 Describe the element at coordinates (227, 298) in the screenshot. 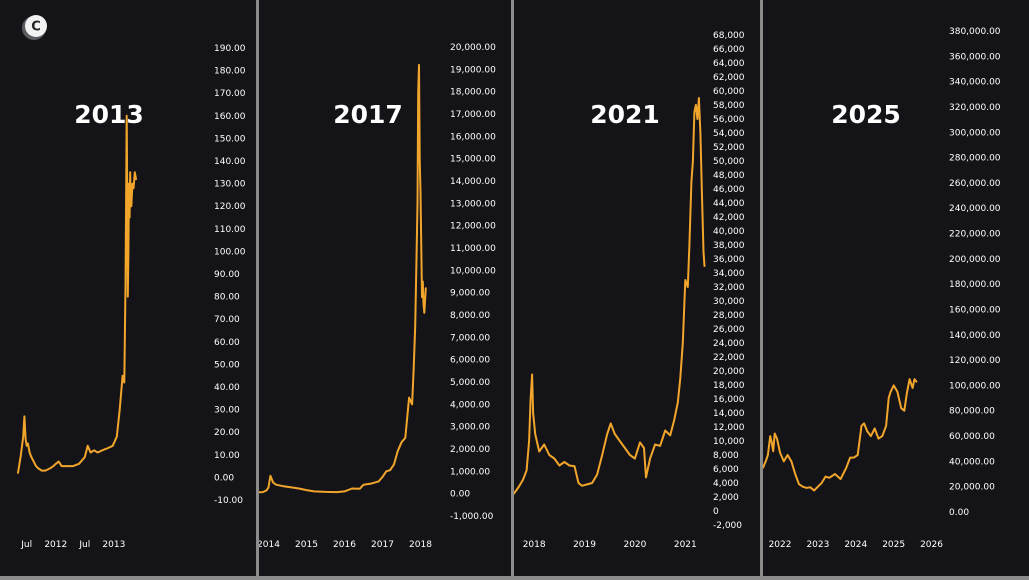

I see `y-tick-label: 80.00` at that location.